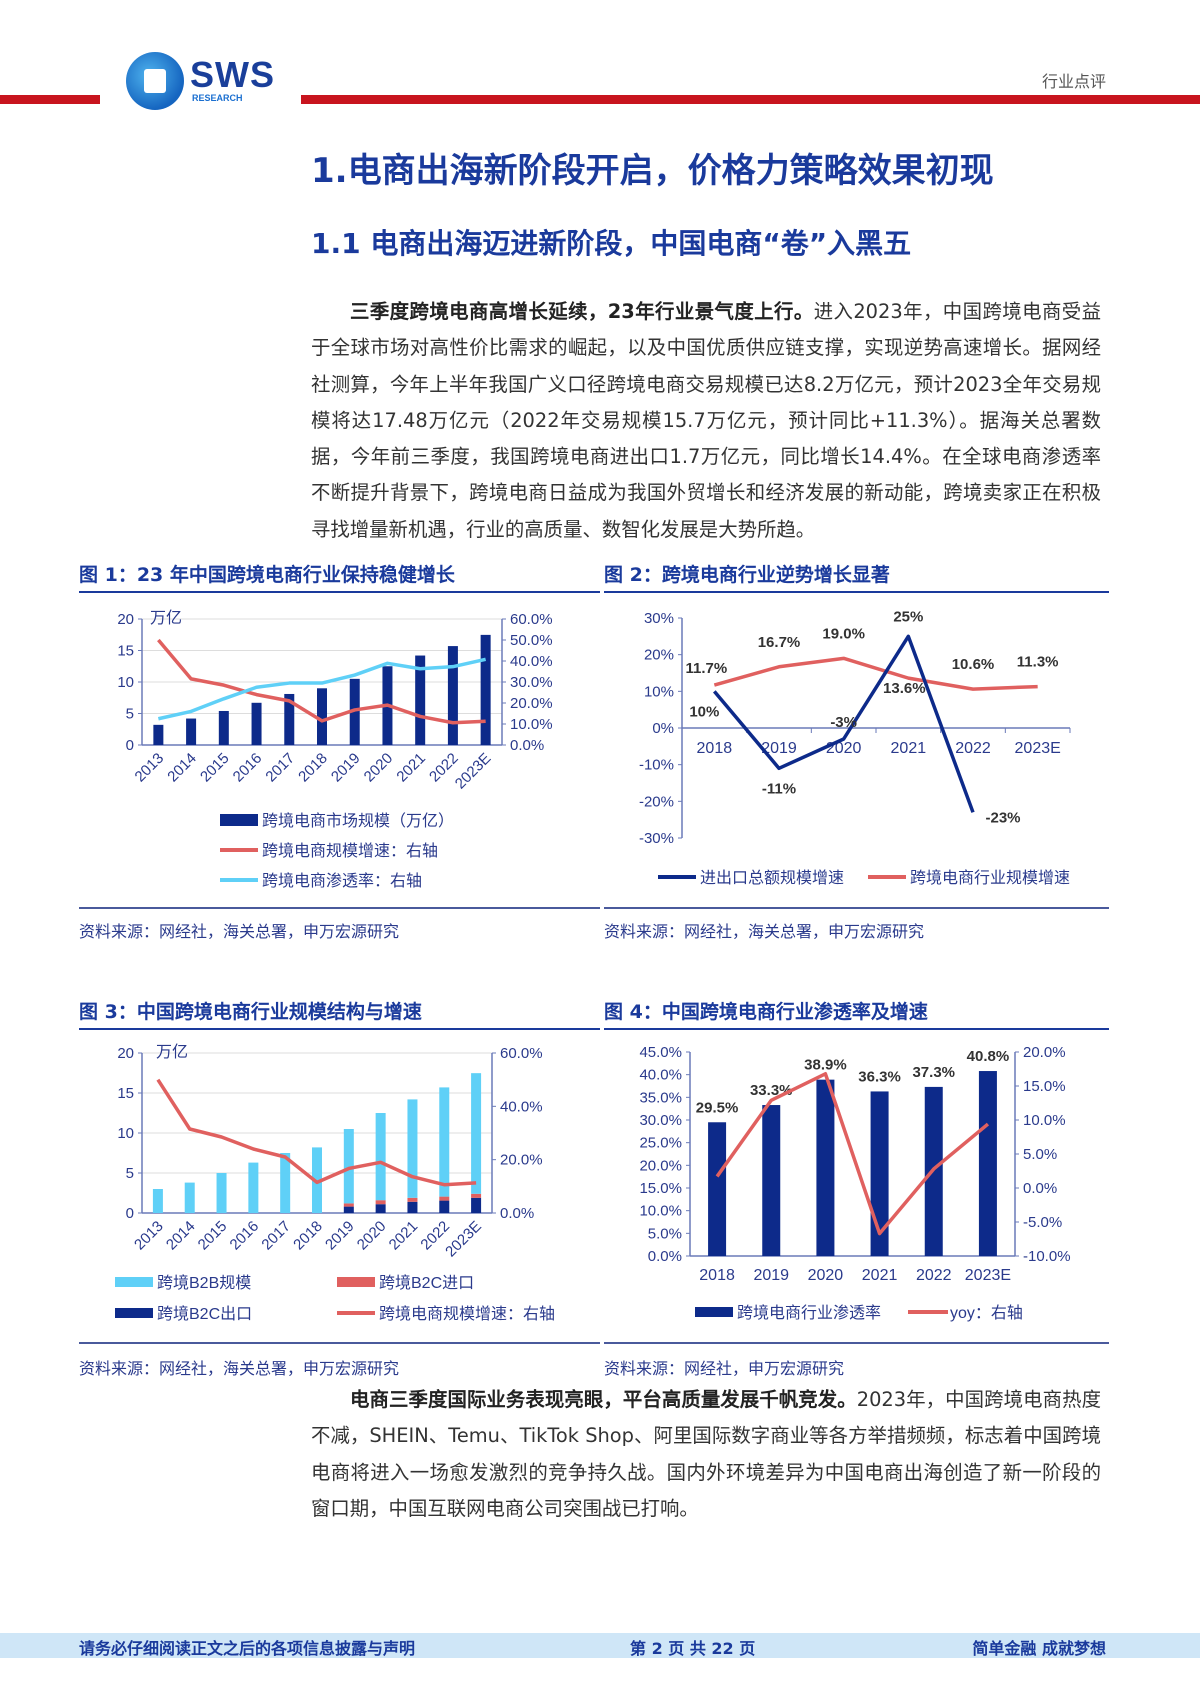 This screenshot has width=1200, height=1698. I want to click on y-tick-label: 25.0%, so click(660, 1143).